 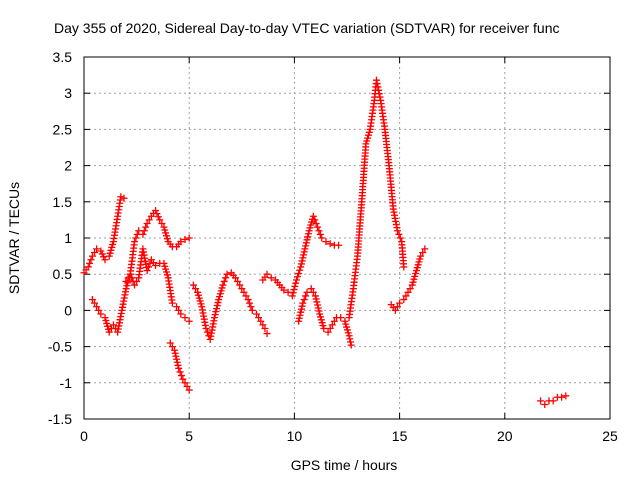 I want to click on y-tick-label: -1, so click(x=66, y=383).